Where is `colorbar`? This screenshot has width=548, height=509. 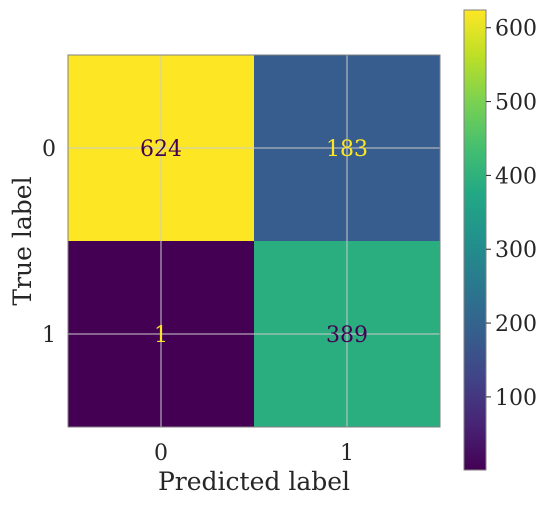 colorbar is located at coordinates (475, 240).